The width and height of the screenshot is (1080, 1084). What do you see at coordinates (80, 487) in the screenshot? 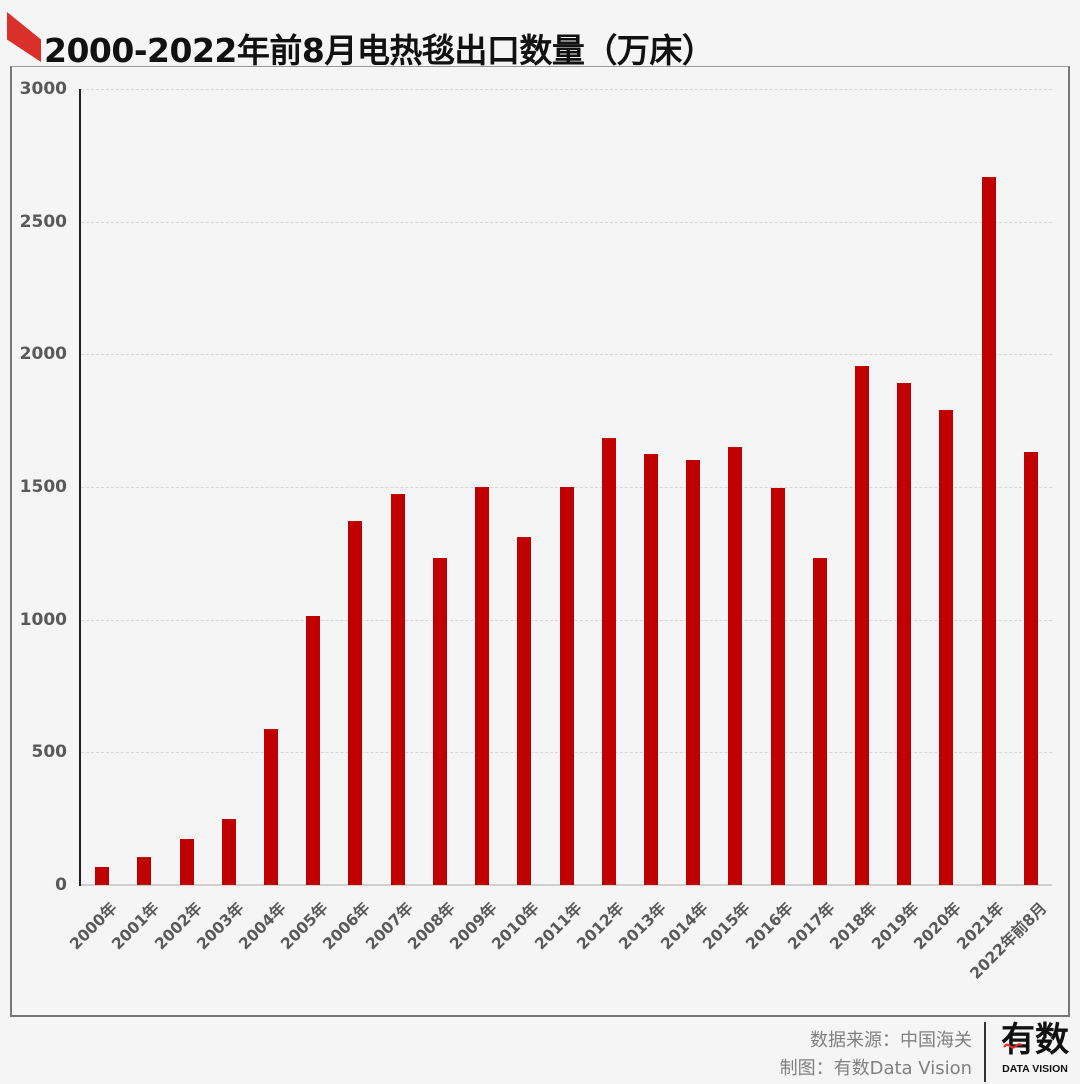
I see `y-axis-line` at bounding box center [80, 487].